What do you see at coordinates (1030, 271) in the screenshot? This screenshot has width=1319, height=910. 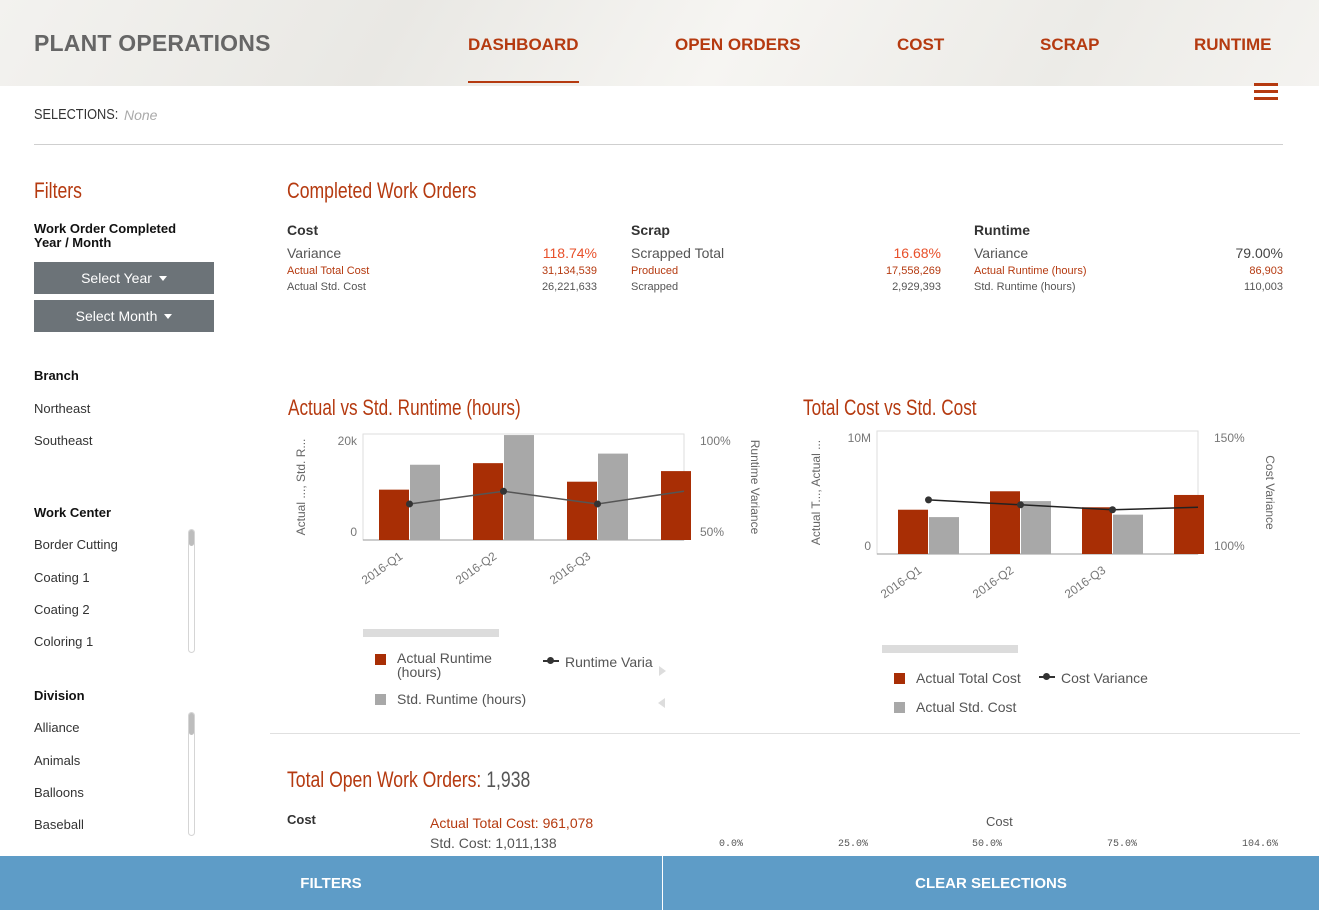 I see `kpi-label: Actual Runtime (hours)` at bounding box center [1030, 271].